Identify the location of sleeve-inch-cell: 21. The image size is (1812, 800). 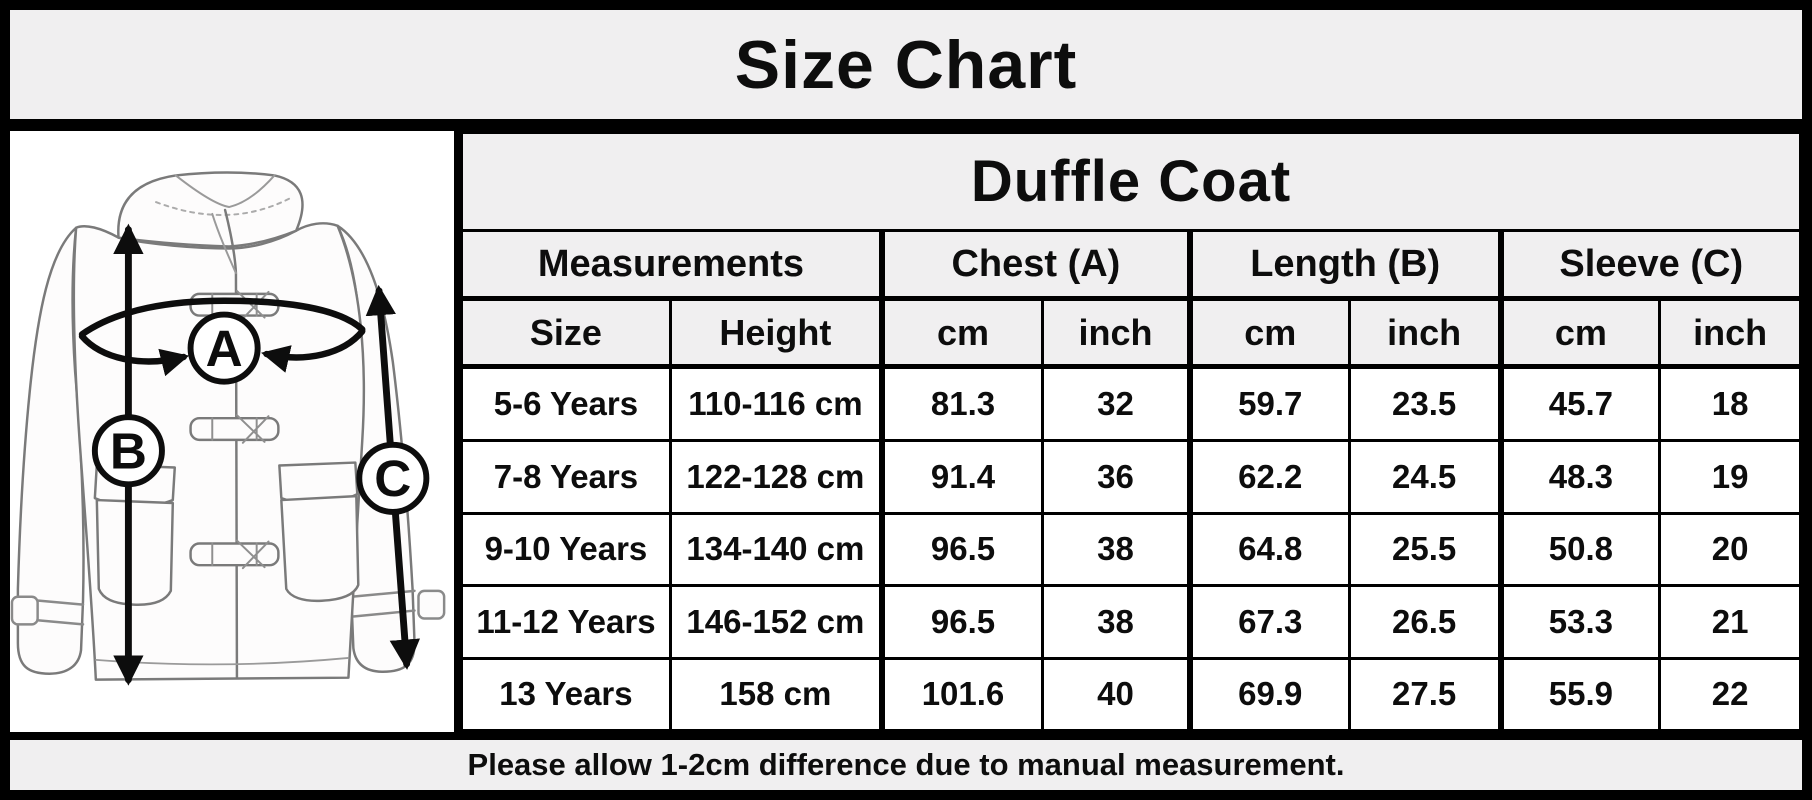
(1730, 622).